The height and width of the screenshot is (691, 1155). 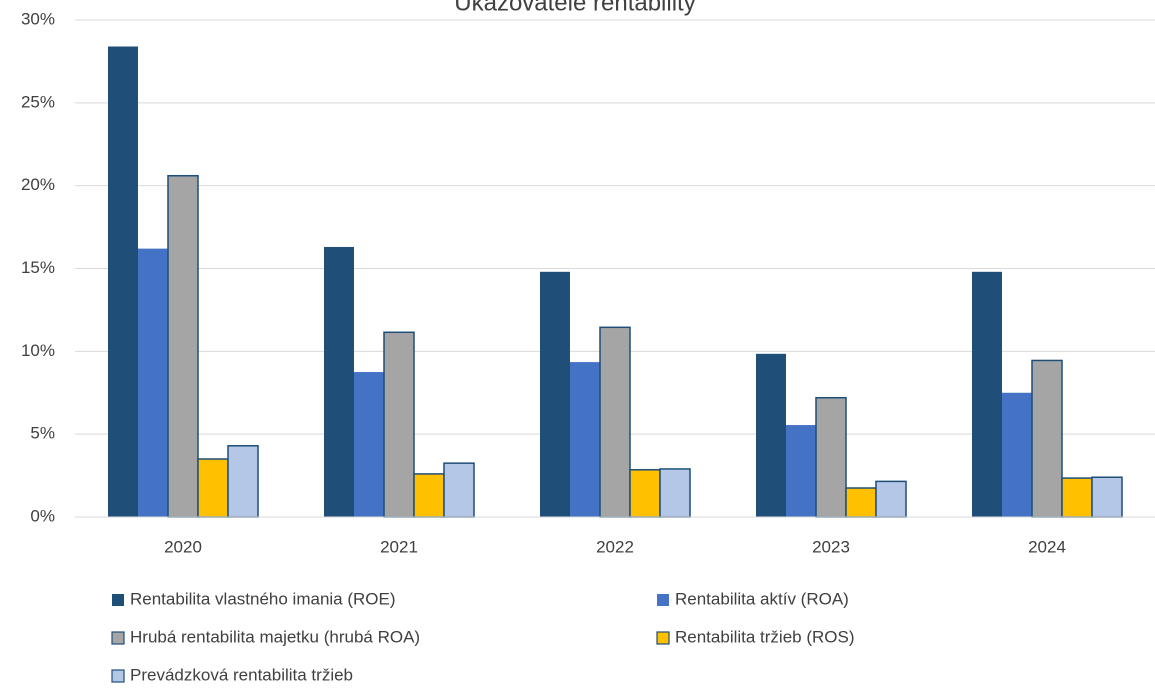 What do you see at coordinates (831, 546) in the screenshot?
I see `x-tick-label: 2023` at bounding box center [831, 546].